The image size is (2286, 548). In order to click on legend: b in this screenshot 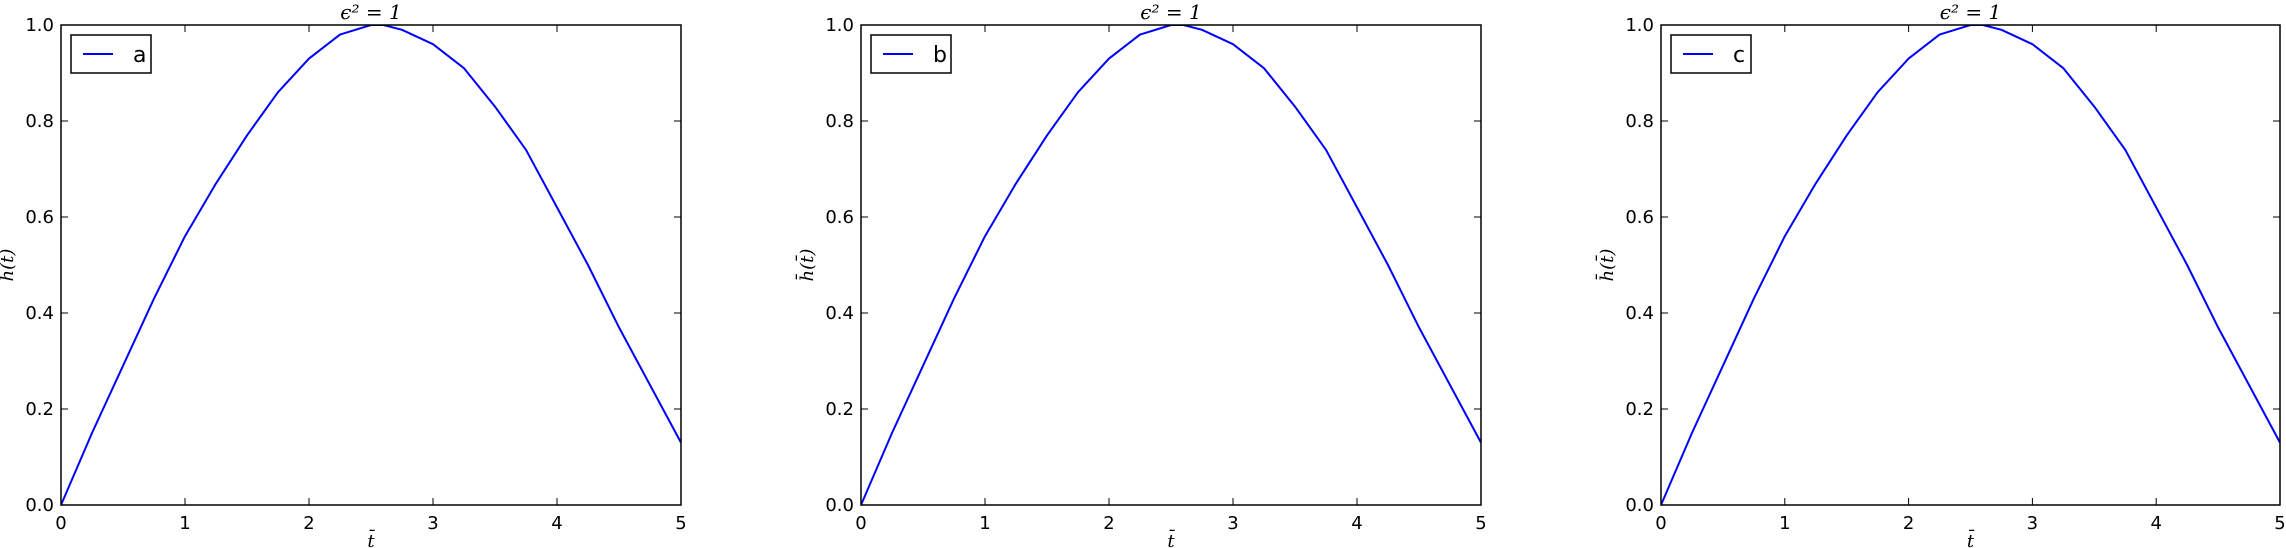, I will do `click(911, 54)`.